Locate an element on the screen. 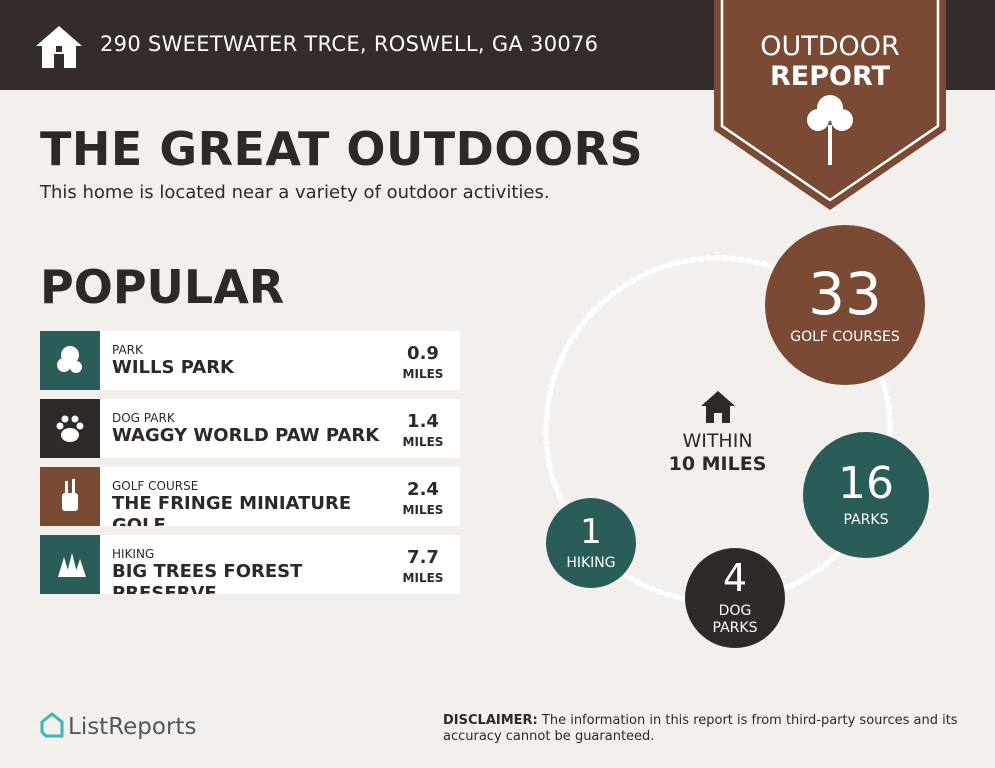 The image size is (995, 768). circle-count: 4 is located at coordinates (735, 578).